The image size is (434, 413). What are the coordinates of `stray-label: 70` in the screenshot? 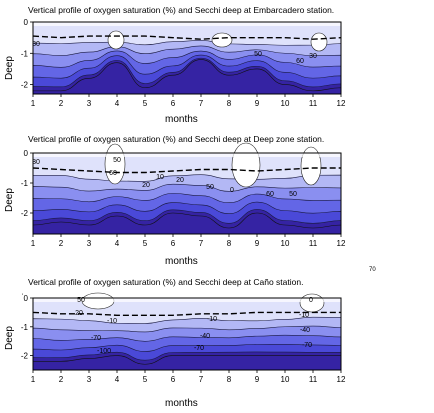 It's located at (372, 270).